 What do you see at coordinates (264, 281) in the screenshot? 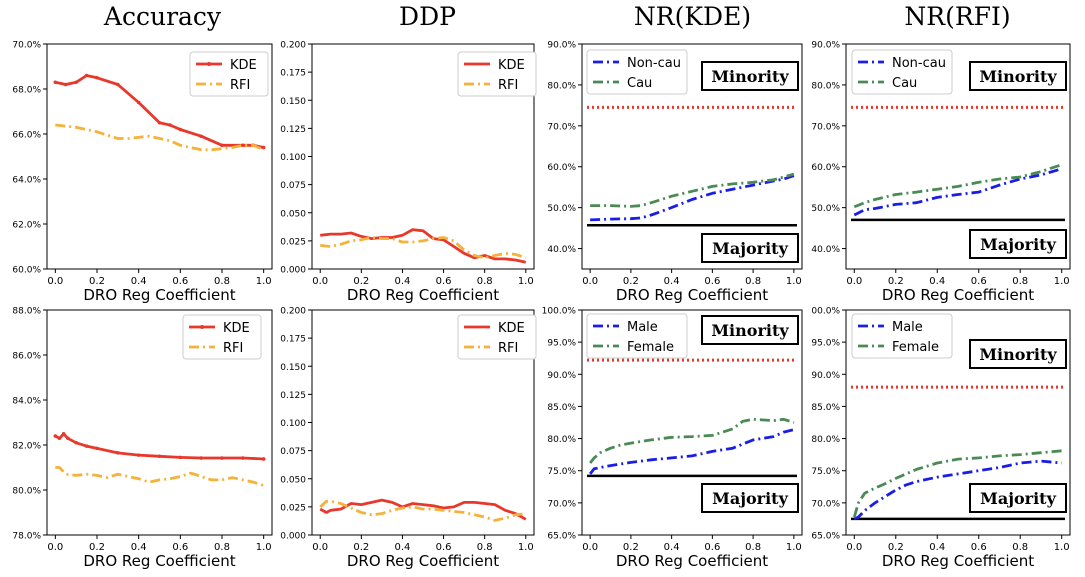
I see `accuracy-top-xtick-label: 1.0` at bounding box center [264, 281].